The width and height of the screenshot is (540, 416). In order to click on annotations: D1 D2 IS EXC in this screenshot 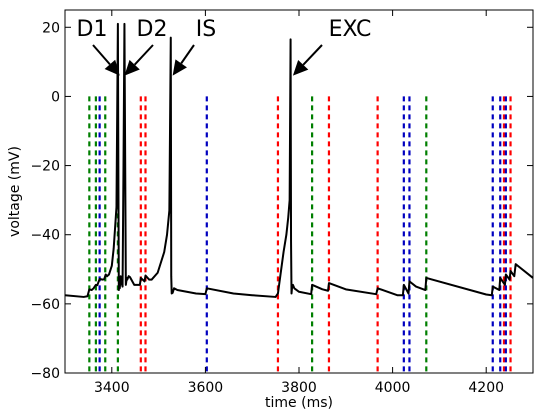, I will do `click(224, 46)`.